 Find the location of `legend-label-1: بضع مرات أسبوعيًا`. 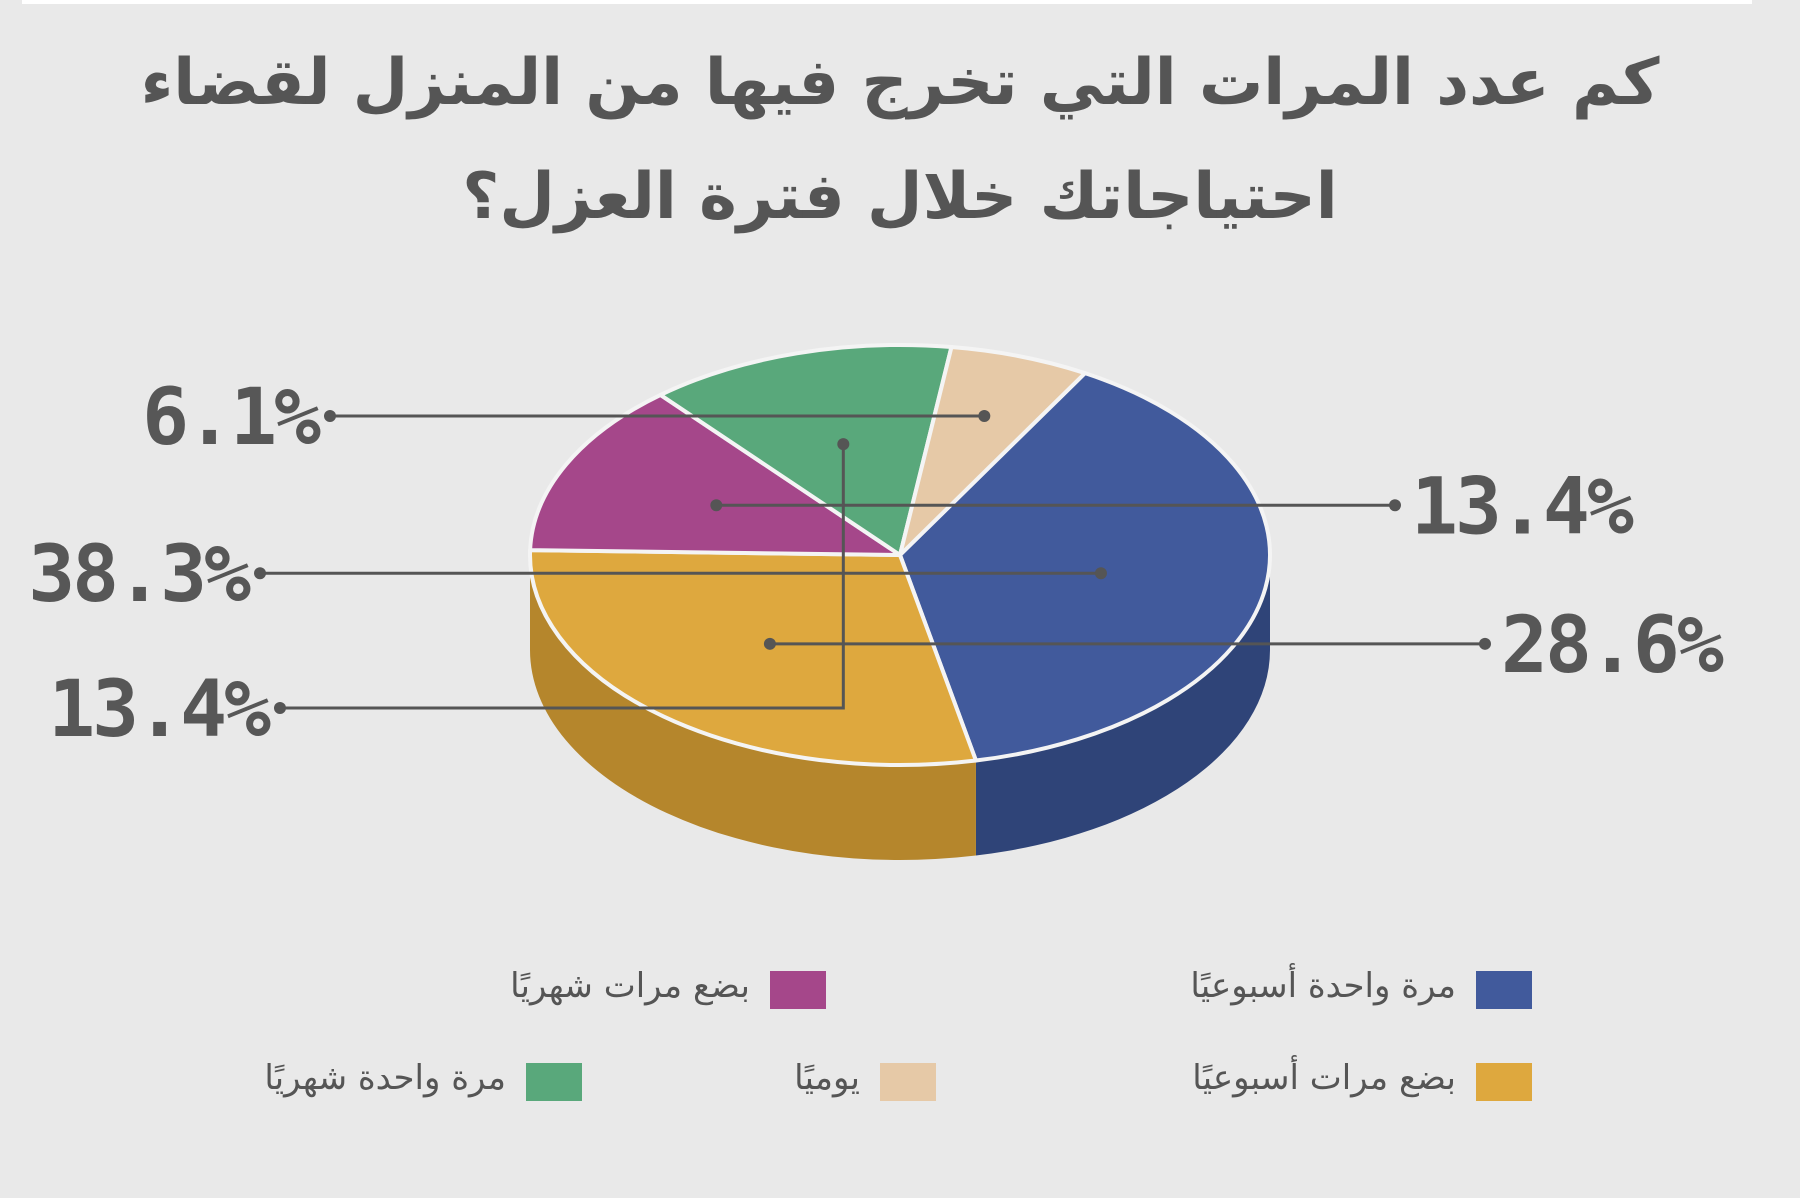

legend-label-1: بضع مرات أسبوعيًا is located at coordinates (1324, 1078).